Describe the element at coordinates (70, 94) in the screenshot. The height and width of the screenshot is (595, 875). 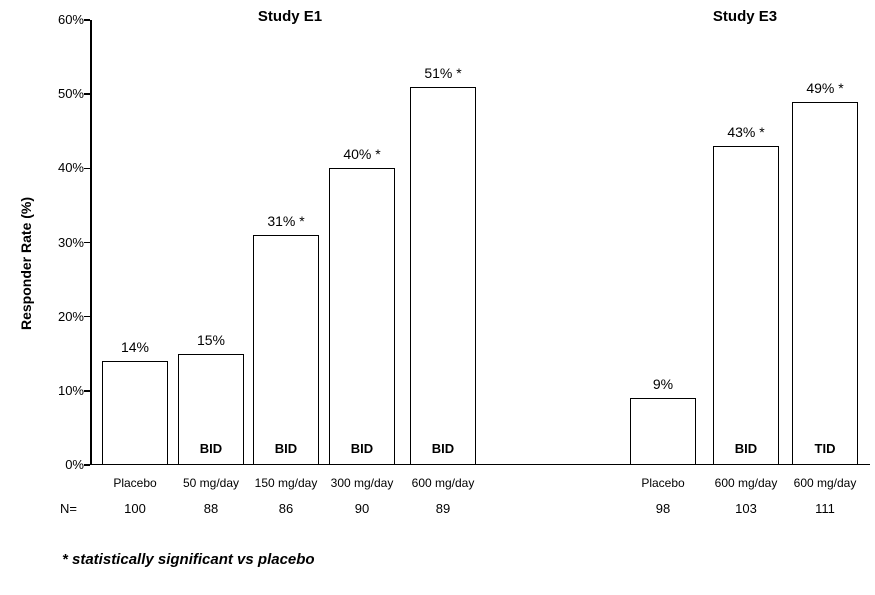
I see `y-tick-label: 50%` at that location.